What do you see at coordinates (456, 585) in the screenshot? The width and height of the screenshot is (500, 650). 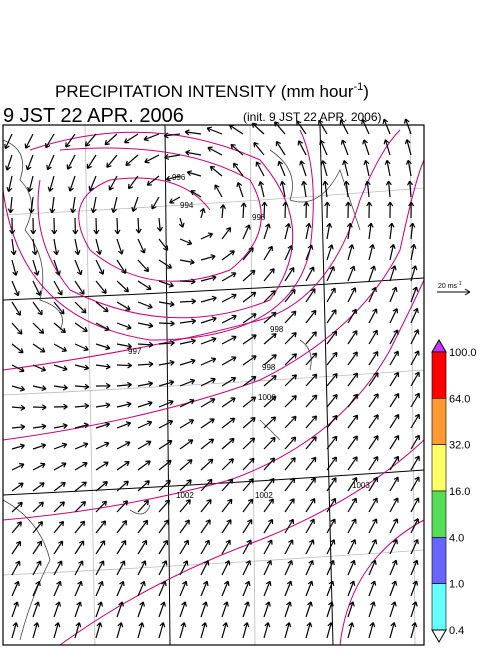 I see `colorbar-label: 1.0` at bounding box center [456, 585].